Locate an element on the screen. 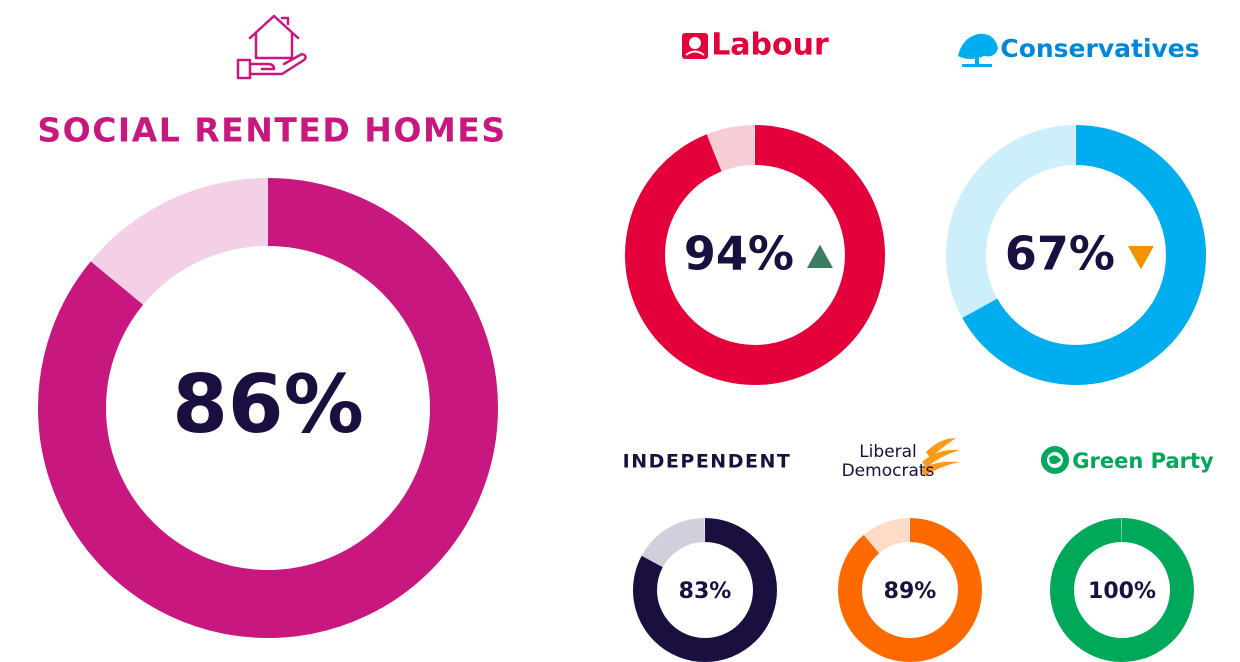 This screenshot has height=662, width=1240. party-title: Conservatives is located at coordinates (1099, 48).